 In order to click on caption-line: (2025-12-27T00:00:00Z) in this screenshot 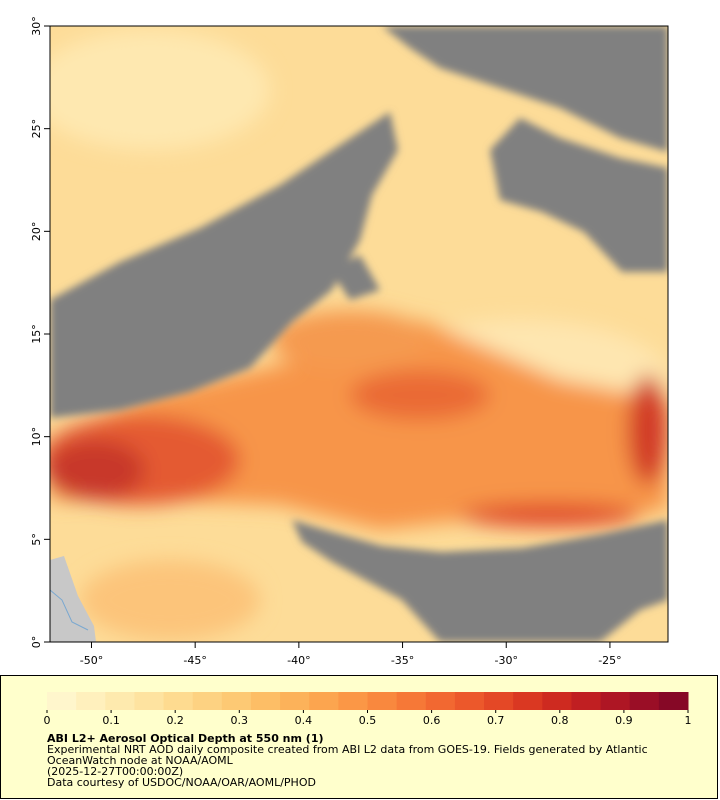, I will do `click(115, 771)`.